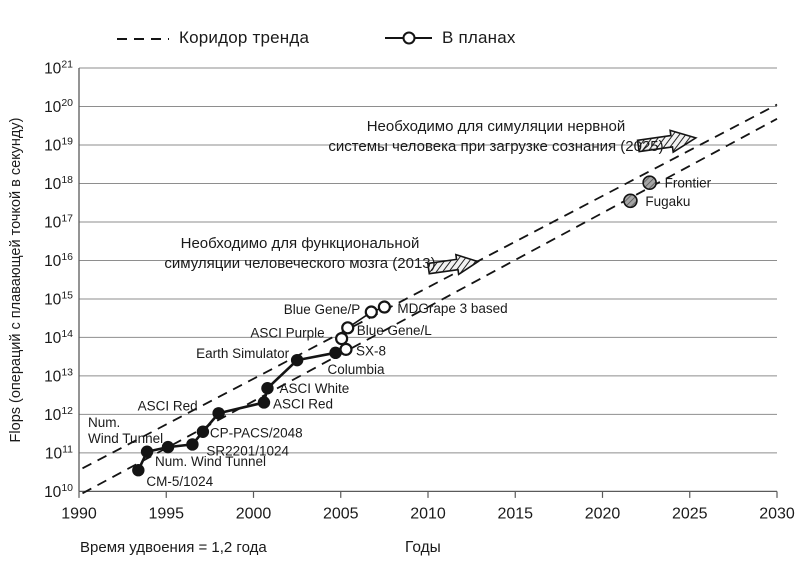  I want to click on legend-item-planned: В планах, so click(450, 38).